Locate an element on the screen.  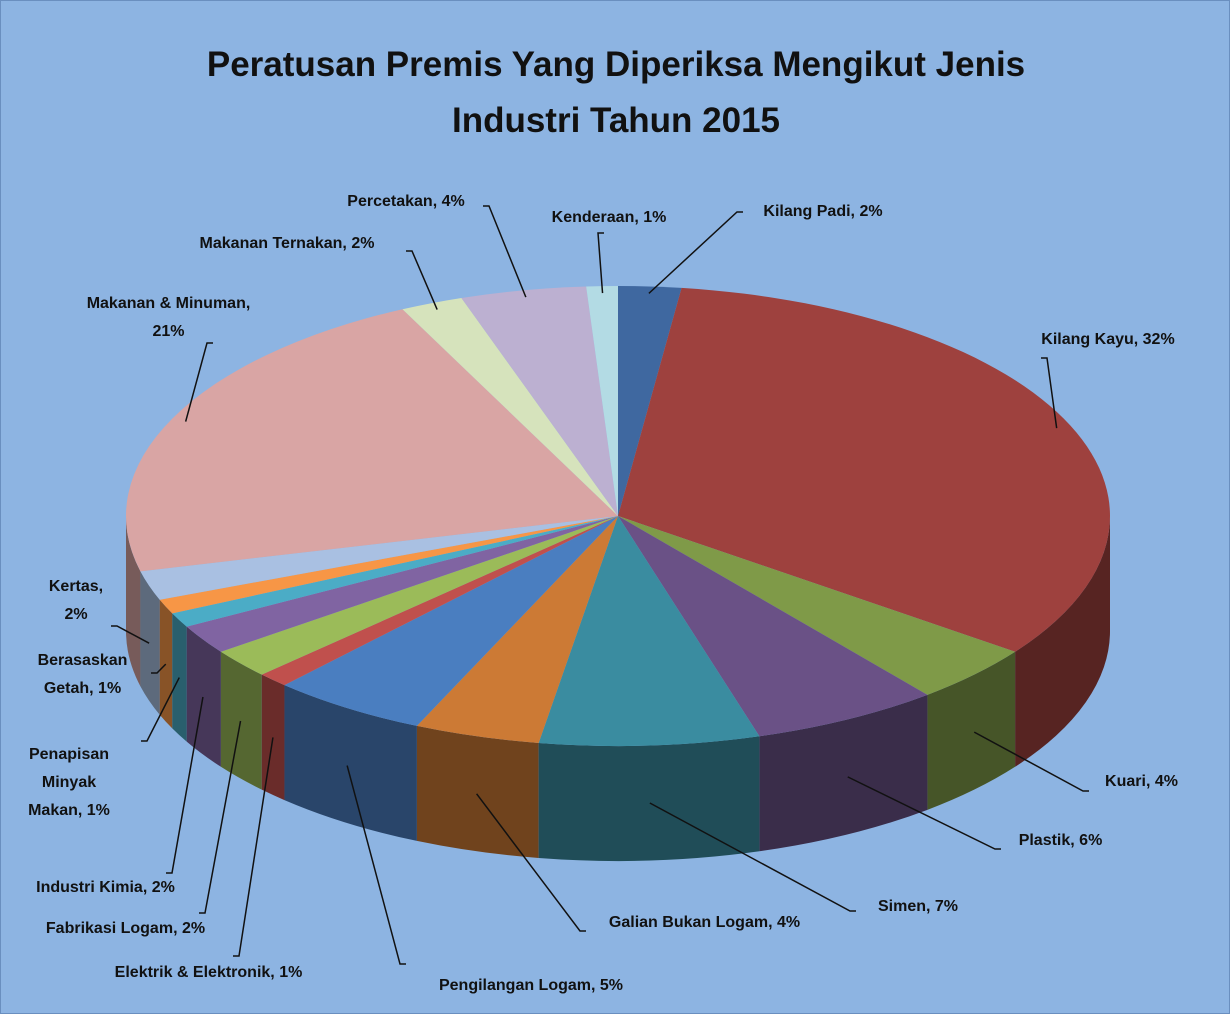
data-label: Pengilangan Logam, 5% is located at coordinates (531, 986).